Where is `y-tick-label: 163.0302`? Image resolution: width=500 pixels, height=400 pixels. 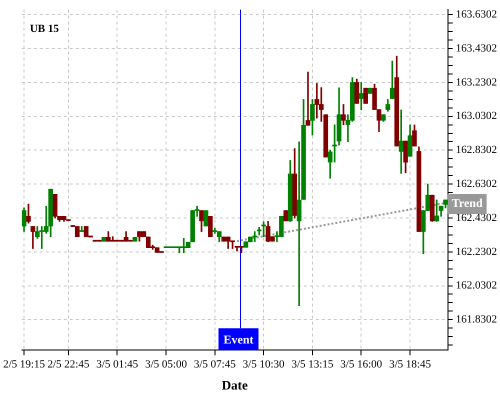
y-tick-label: 163.0302 is located at coordinates (476, 116).